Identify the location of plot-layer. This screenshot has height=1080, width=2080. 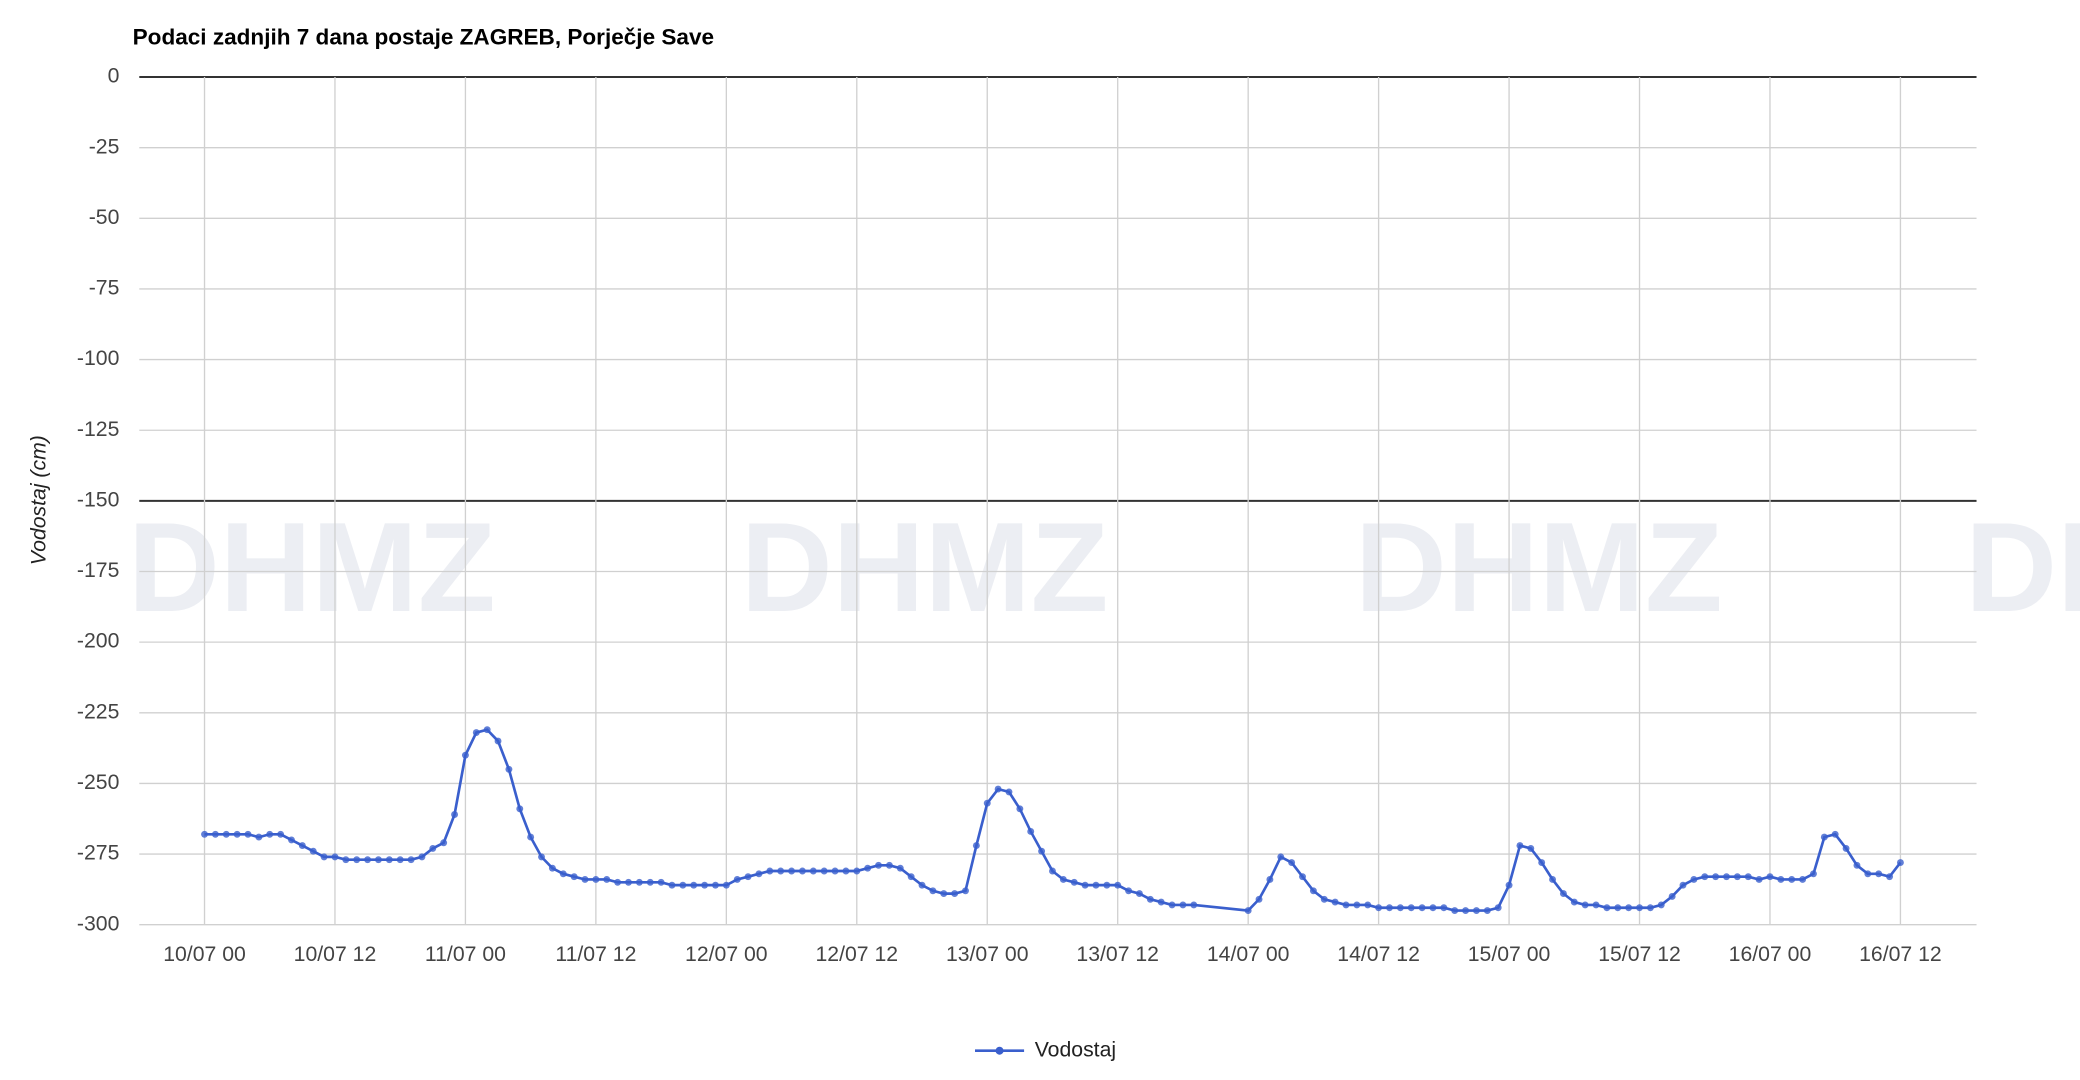
(1052, 820).